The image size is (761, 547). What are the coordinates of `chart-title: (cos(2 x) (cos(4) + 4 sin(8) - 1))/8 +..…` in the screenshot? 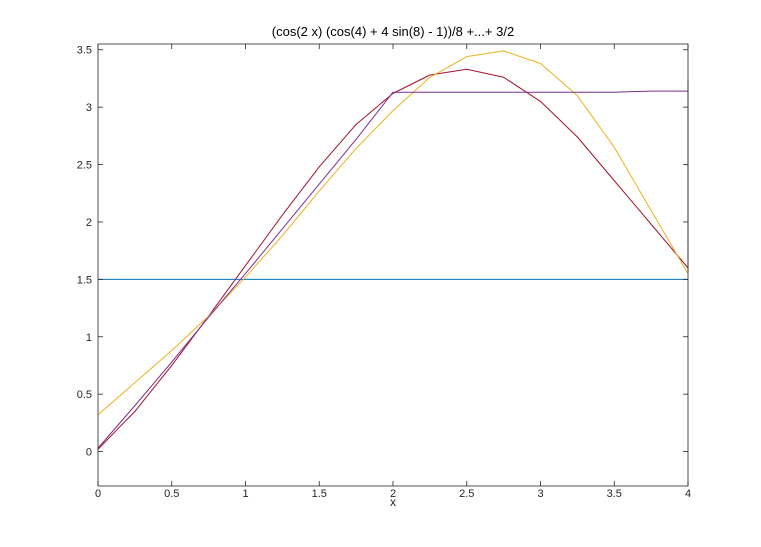 It's located at (393, 31).